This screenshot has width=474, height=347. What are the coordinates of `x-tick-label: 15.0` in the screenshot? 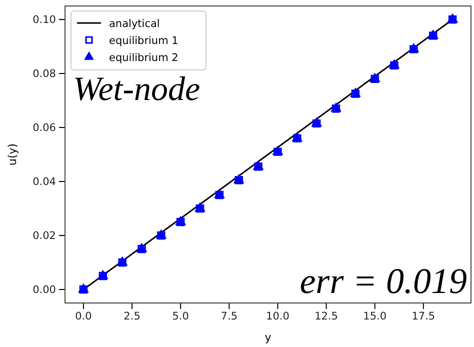 It's located at (375, 316).